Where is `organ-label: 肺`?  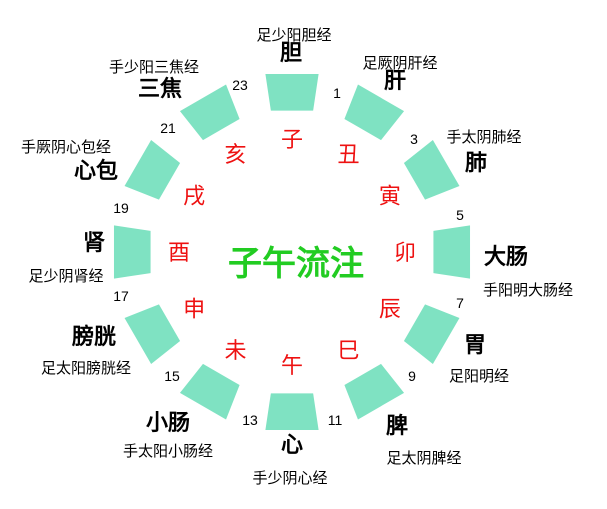
organ-label: 肺 is located at coordinates (476, 163).